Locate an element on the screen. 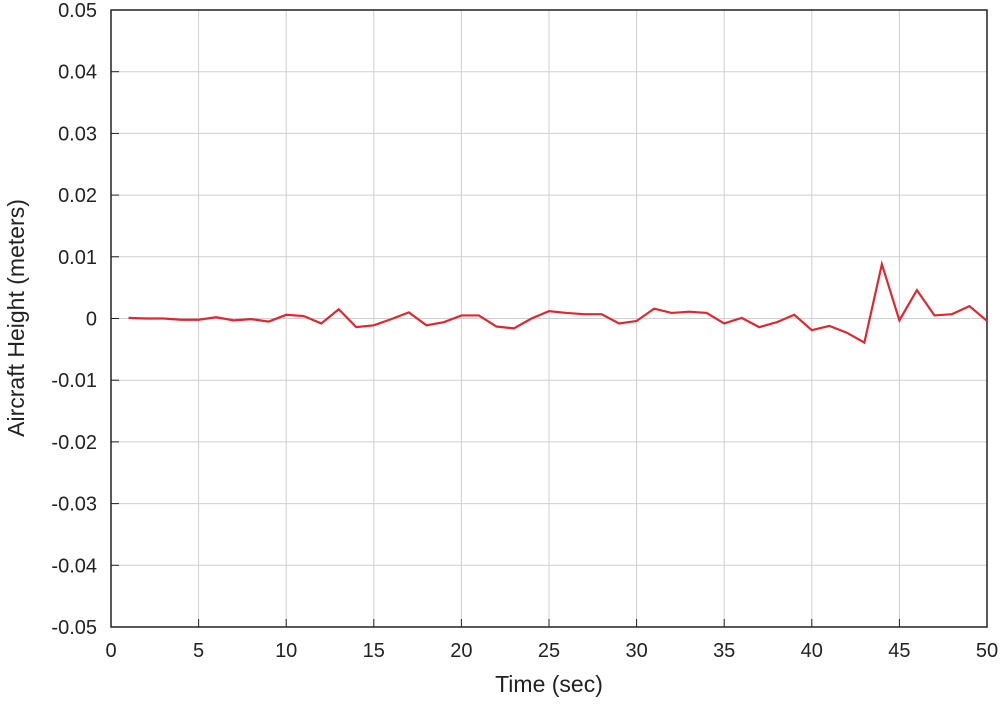 This screenshot has height=710, width=1000. x-tick-label: 30 is located at coordinates (636, 651).